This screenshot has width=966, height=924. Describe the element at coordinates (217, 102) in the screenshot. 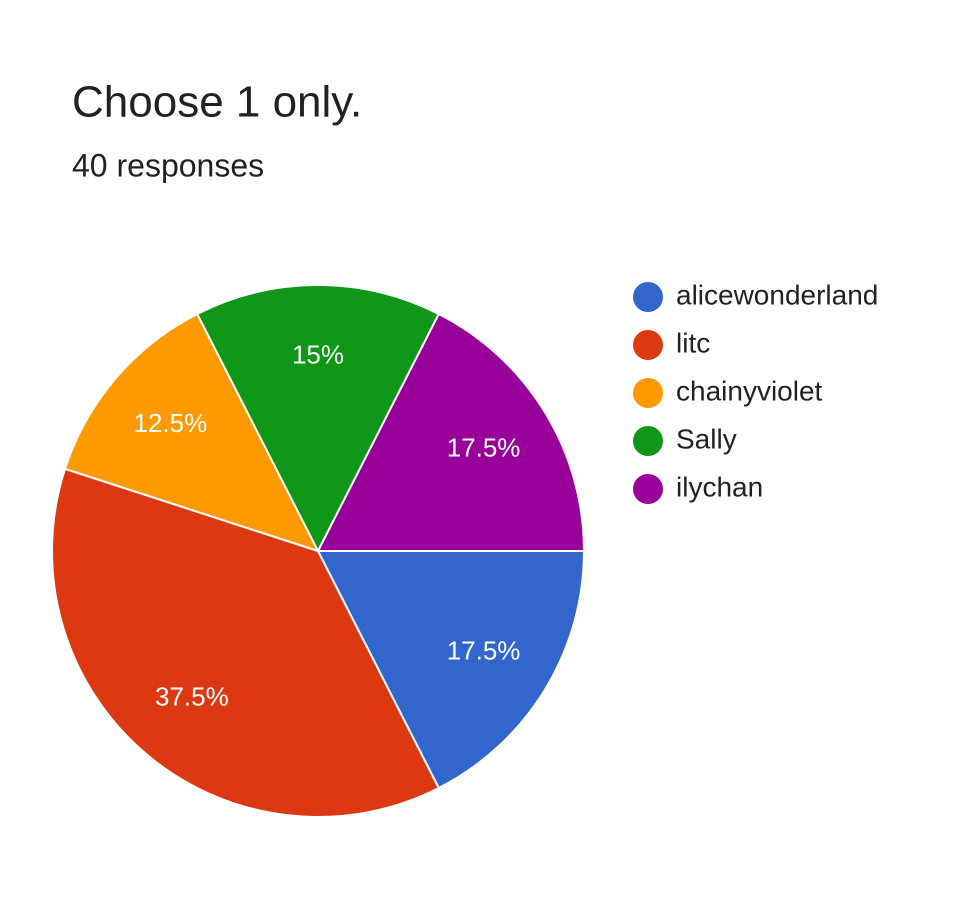

I see `chart-title: Choose 1 only.` at that location.